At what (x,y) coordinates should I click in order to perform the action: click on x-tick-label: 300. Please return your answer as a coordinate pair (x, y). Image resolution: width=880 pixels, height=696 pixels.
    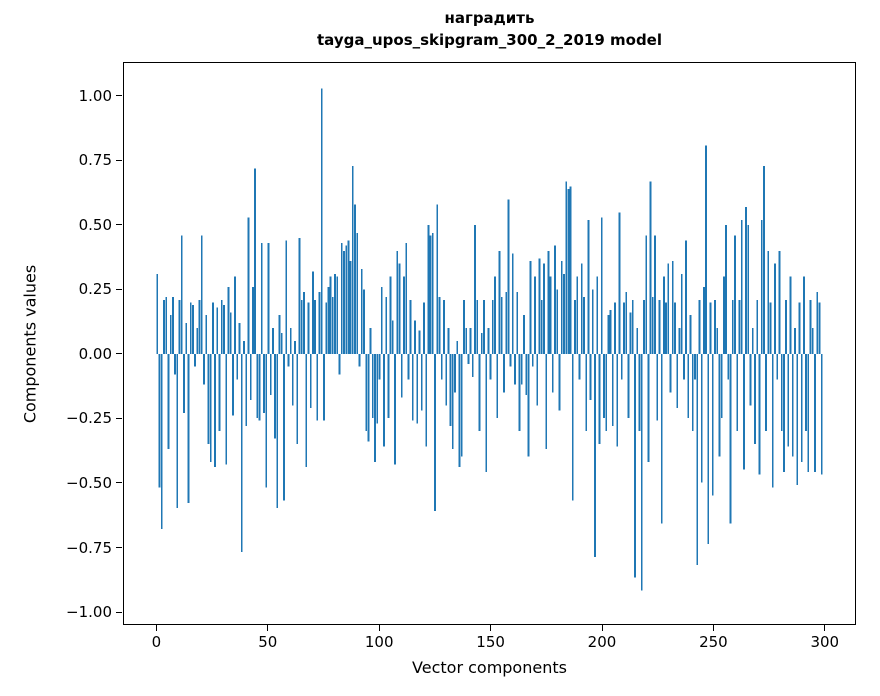
    Looking at the image, I should click on (825, 642).